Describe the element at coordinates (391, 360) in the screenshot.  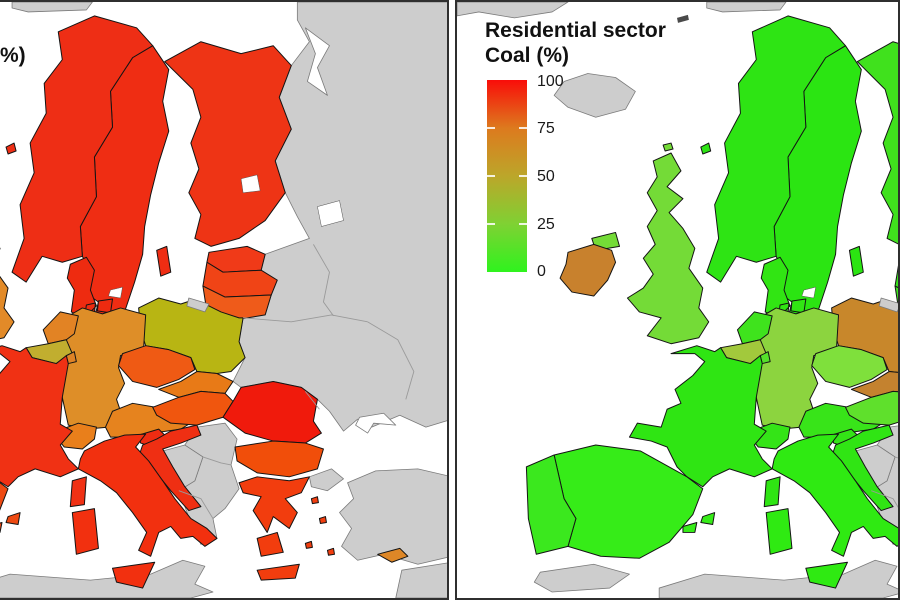
I see `region-border-ukraine-russia` at that location.